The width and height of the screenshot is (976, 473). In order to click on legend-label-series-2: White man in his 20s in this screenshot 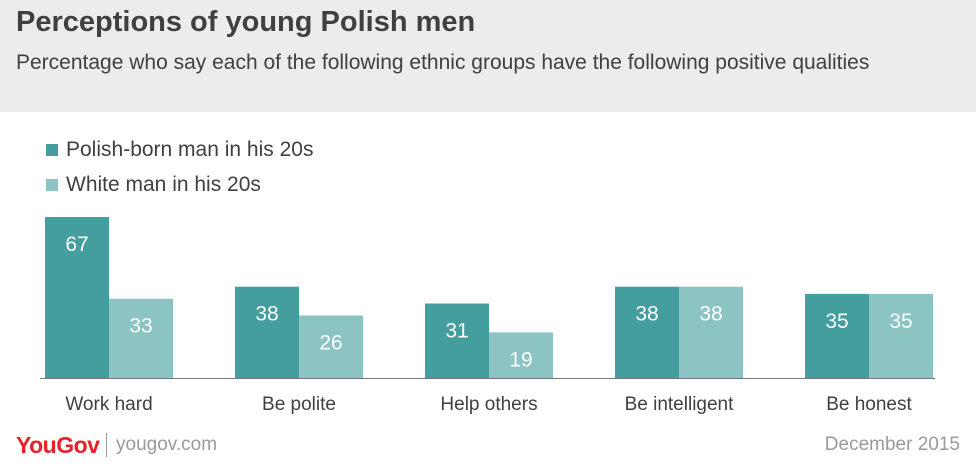, I will do `click(163, 184)`.